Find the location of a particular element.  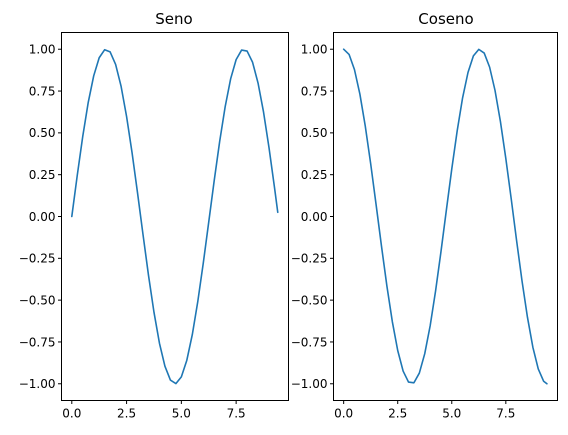

chart-title: Coseno is located at coordinates (445, 19).